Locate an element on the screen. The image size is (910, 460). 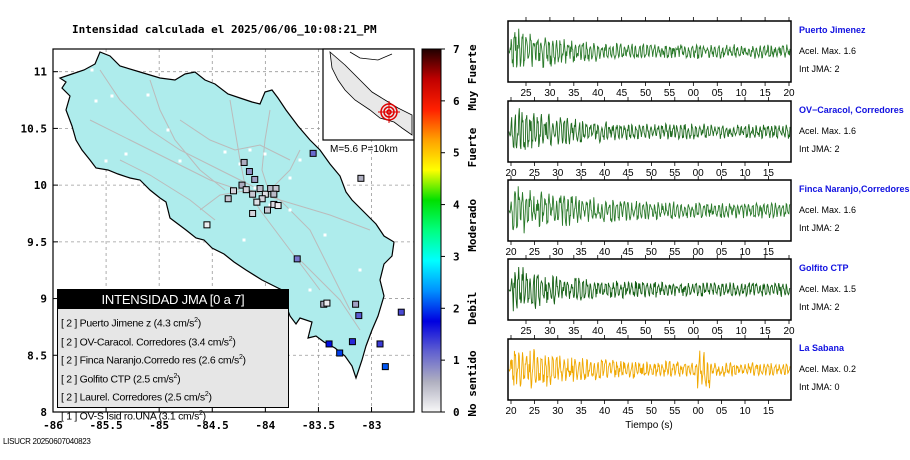
time-tick-label: 45 is located at coordinates (628, 252).